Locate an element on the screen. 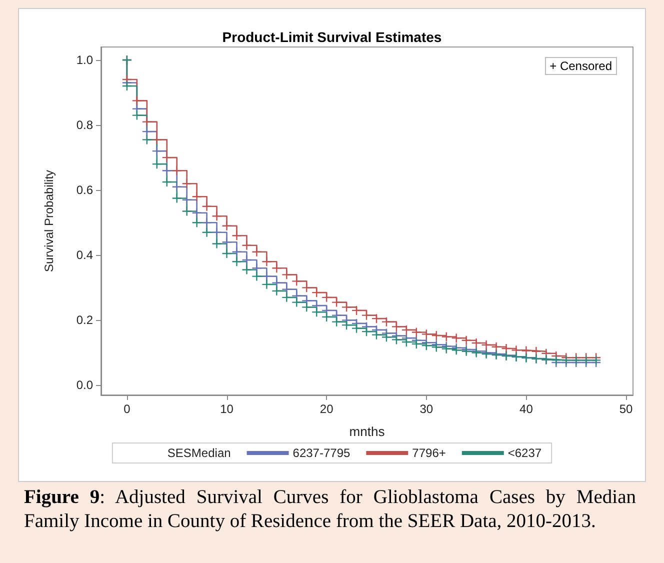  caption: Figure 9: Adjusted Survival Curves for Glioblastoma Cases by Median Family Income in County of Residence from the SEER Data, 2010-2013. is located at coordinates (330, 510).